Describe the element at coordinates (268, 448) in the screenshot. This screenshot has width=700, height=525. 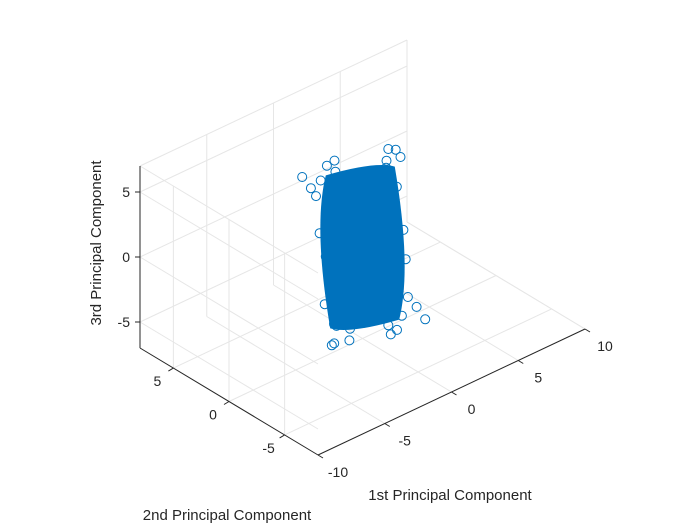
I see `y-tick-label: -5` at that location.